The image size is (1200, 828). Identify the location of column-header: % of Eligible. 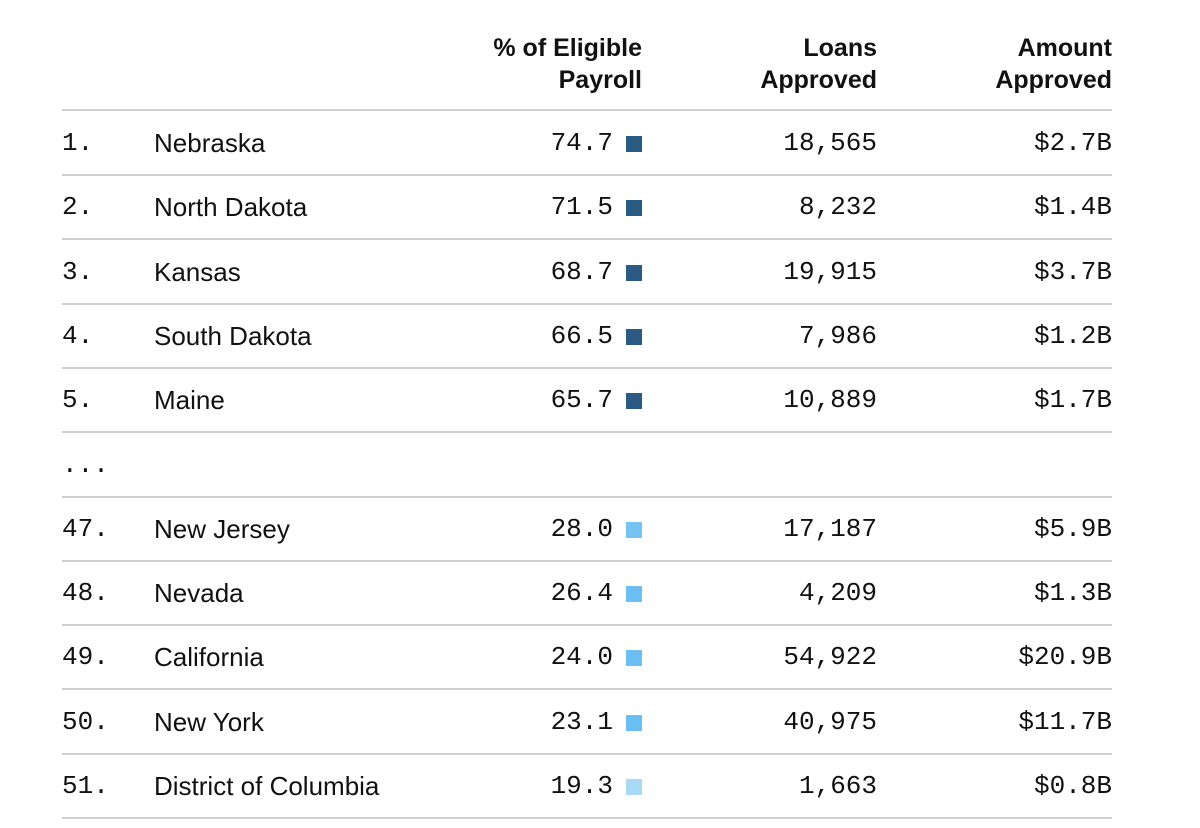
(567, 48).